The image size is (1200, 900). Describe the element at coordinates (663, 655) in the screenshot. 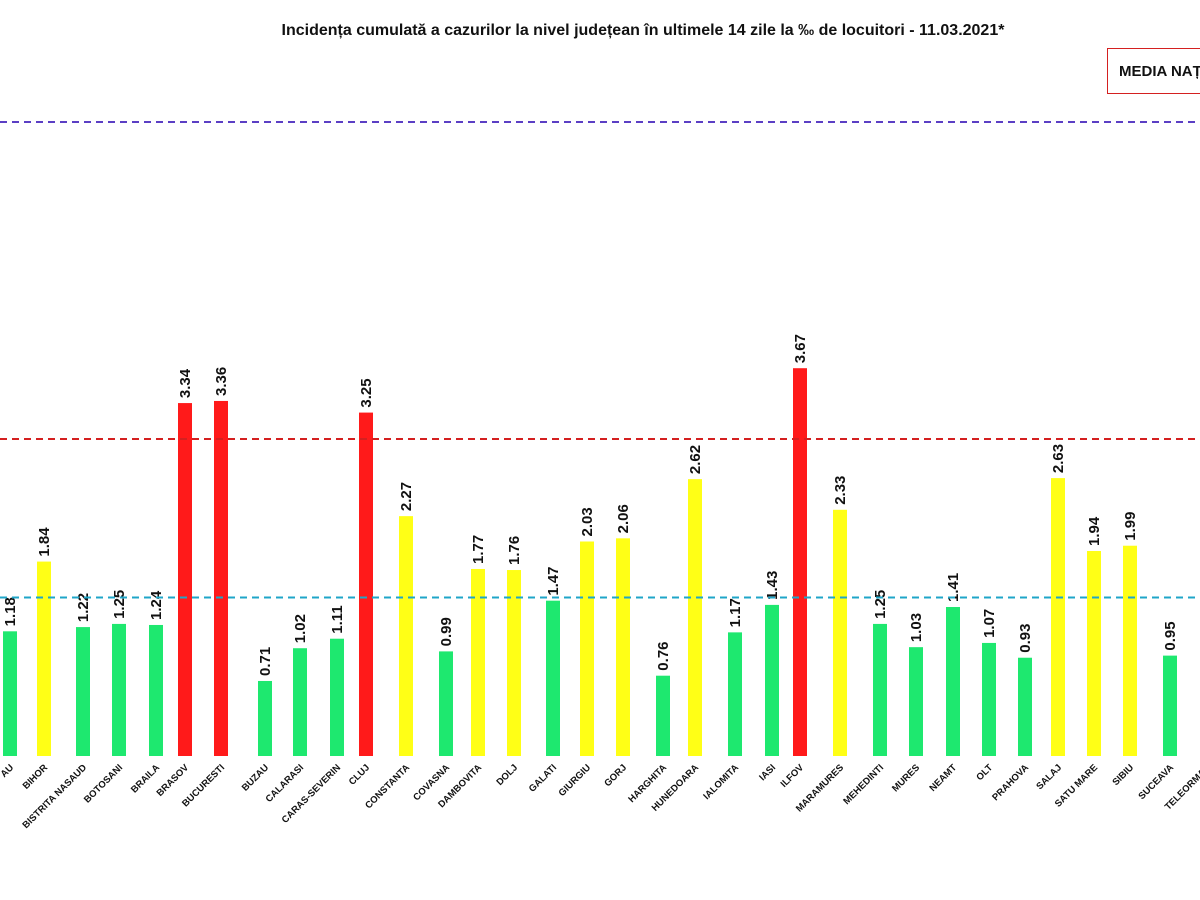

I see `value-label-18: 0.76` at that location.